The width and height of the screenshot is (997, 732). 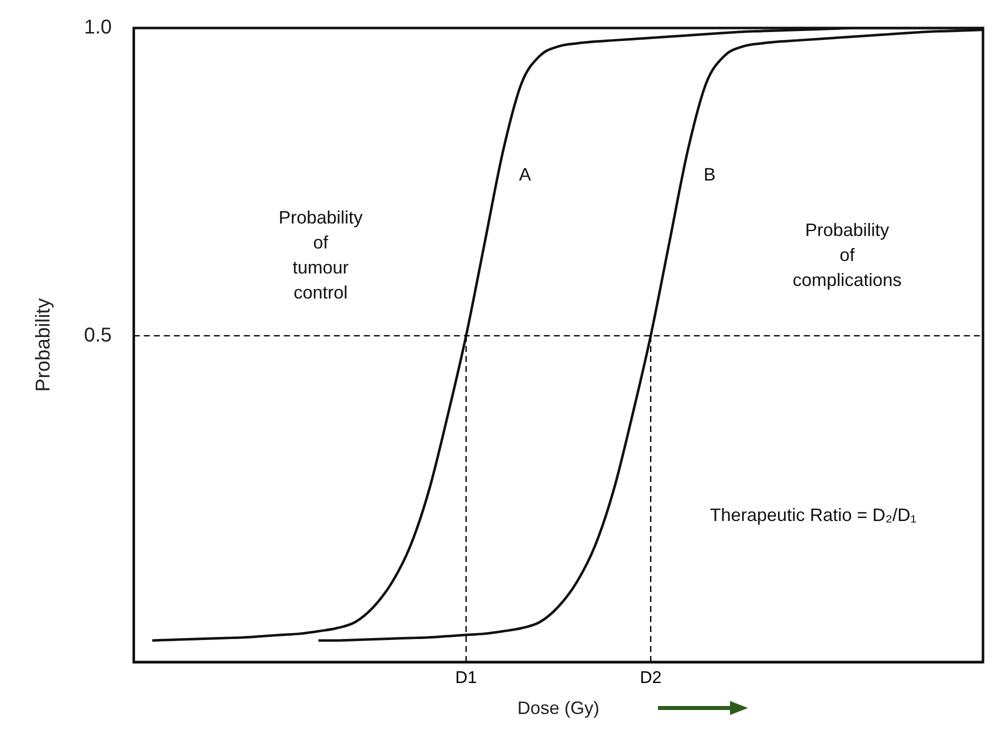 I want to click on x-tick-label: D1, so click(x=466, y=677).